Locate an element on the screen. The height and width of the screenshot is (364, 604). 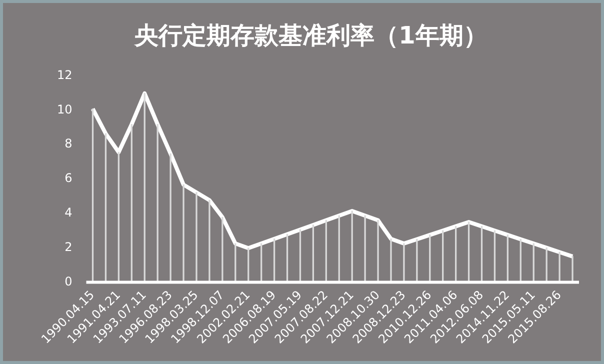
y-tick-label: 12 is located at coordinates (64, 75).